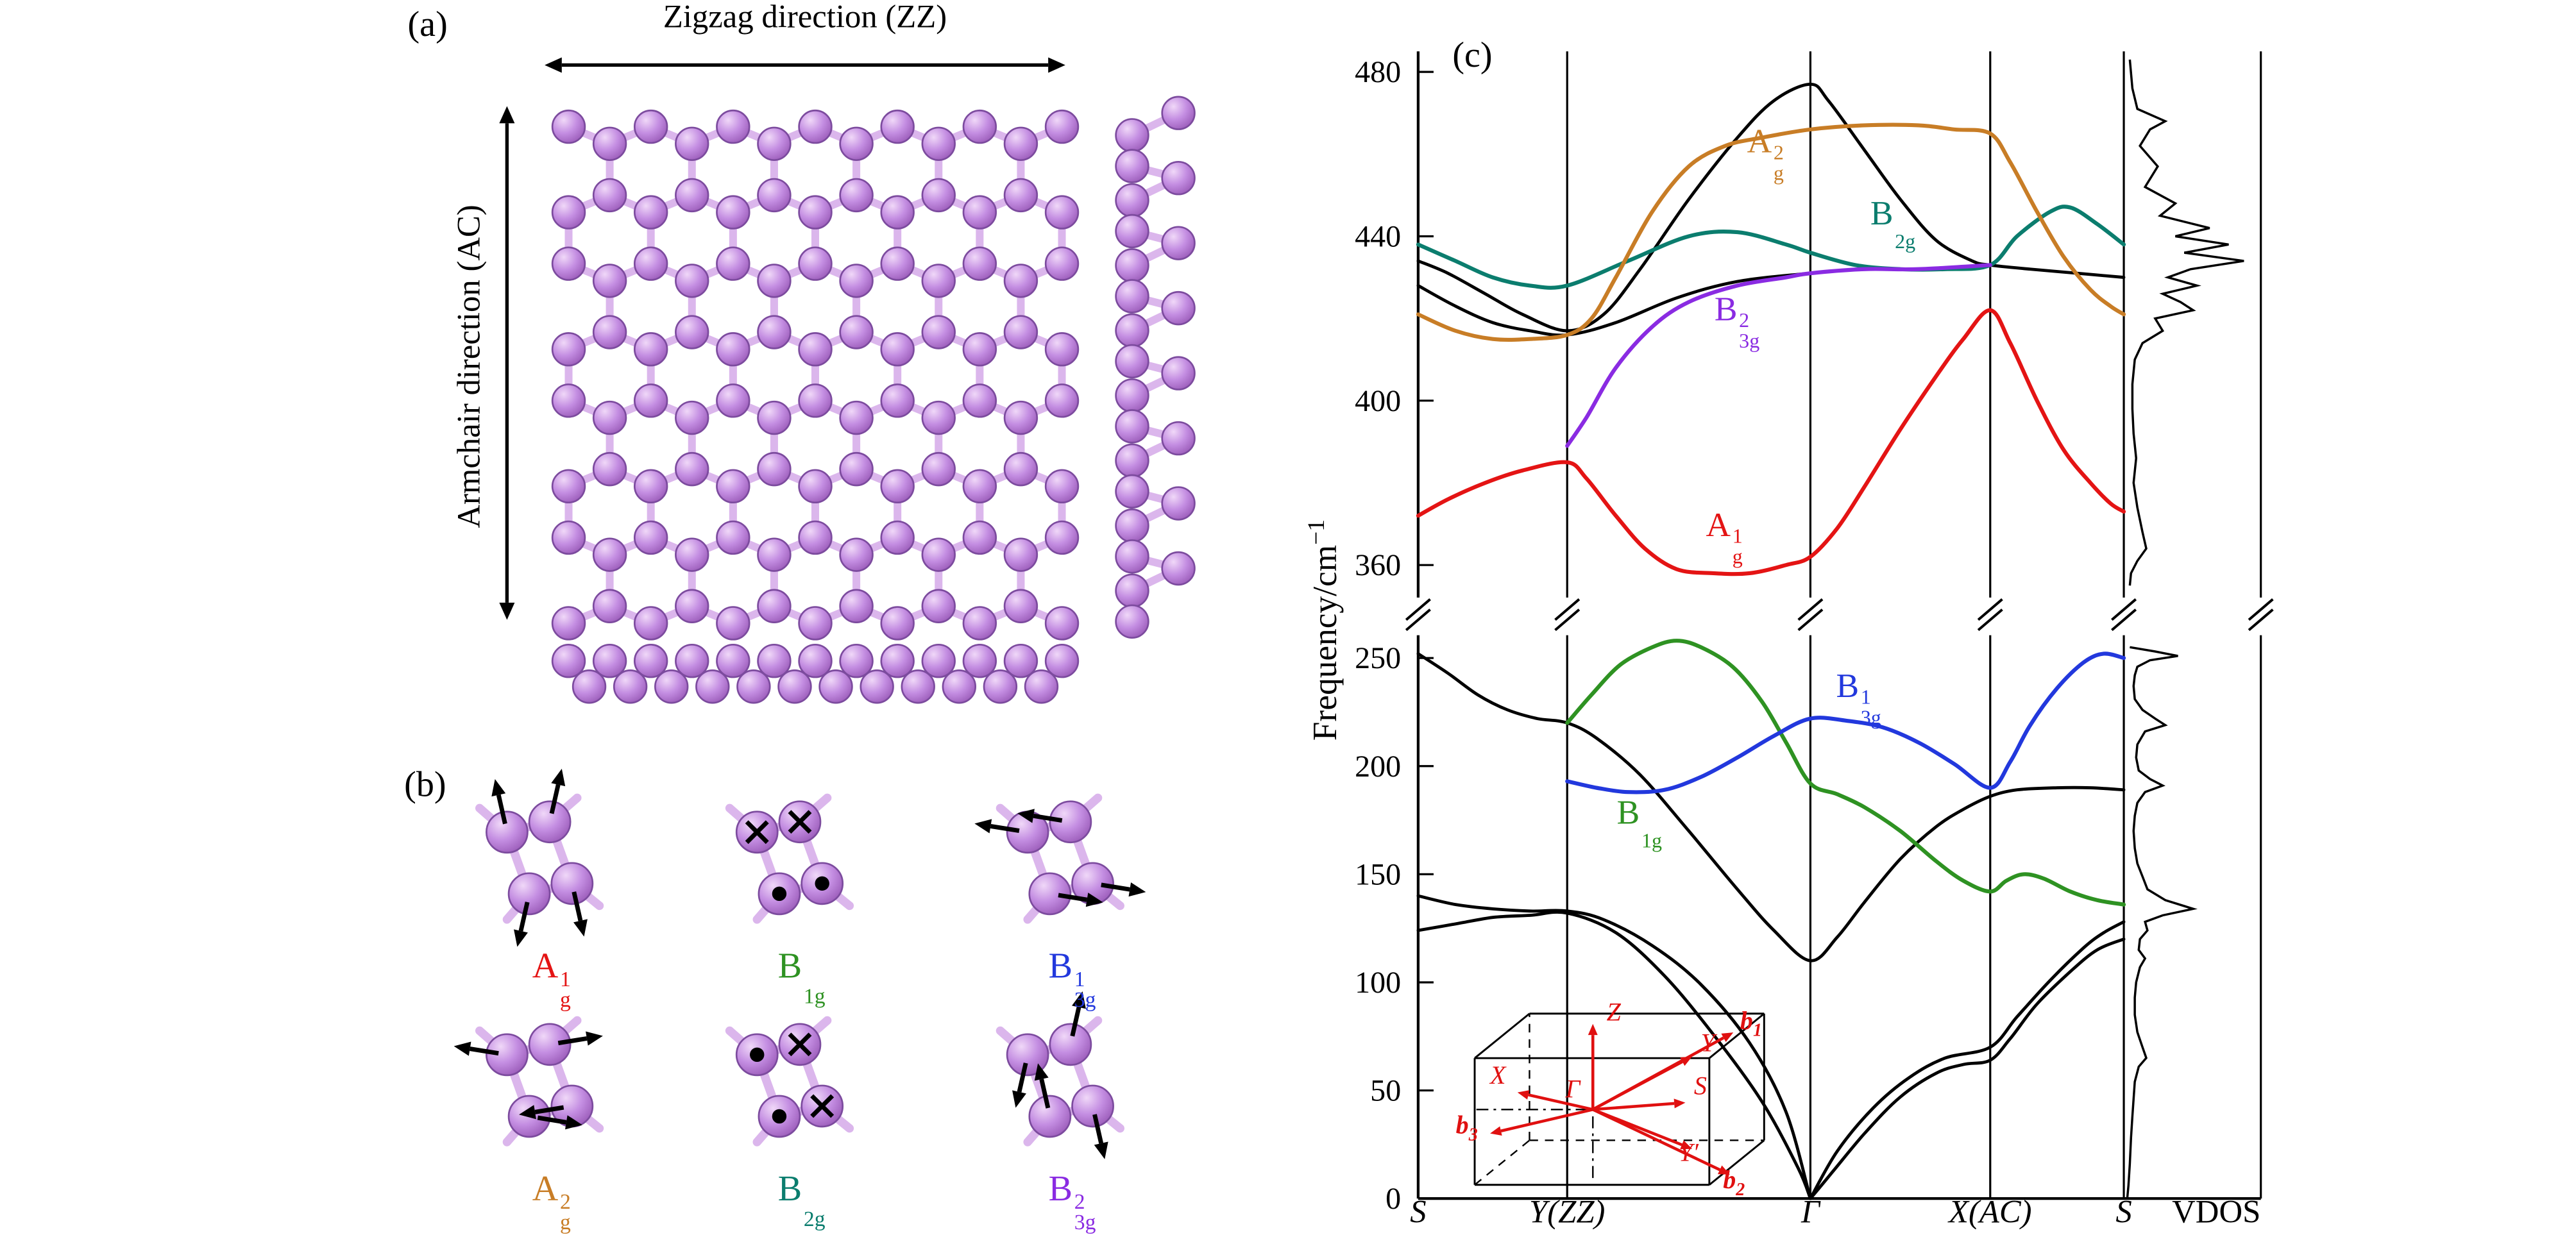 The width and height of the screenshot is (2576, 1235). I want to click on svg-text: Y(ZZ), so click(1567, 1212).